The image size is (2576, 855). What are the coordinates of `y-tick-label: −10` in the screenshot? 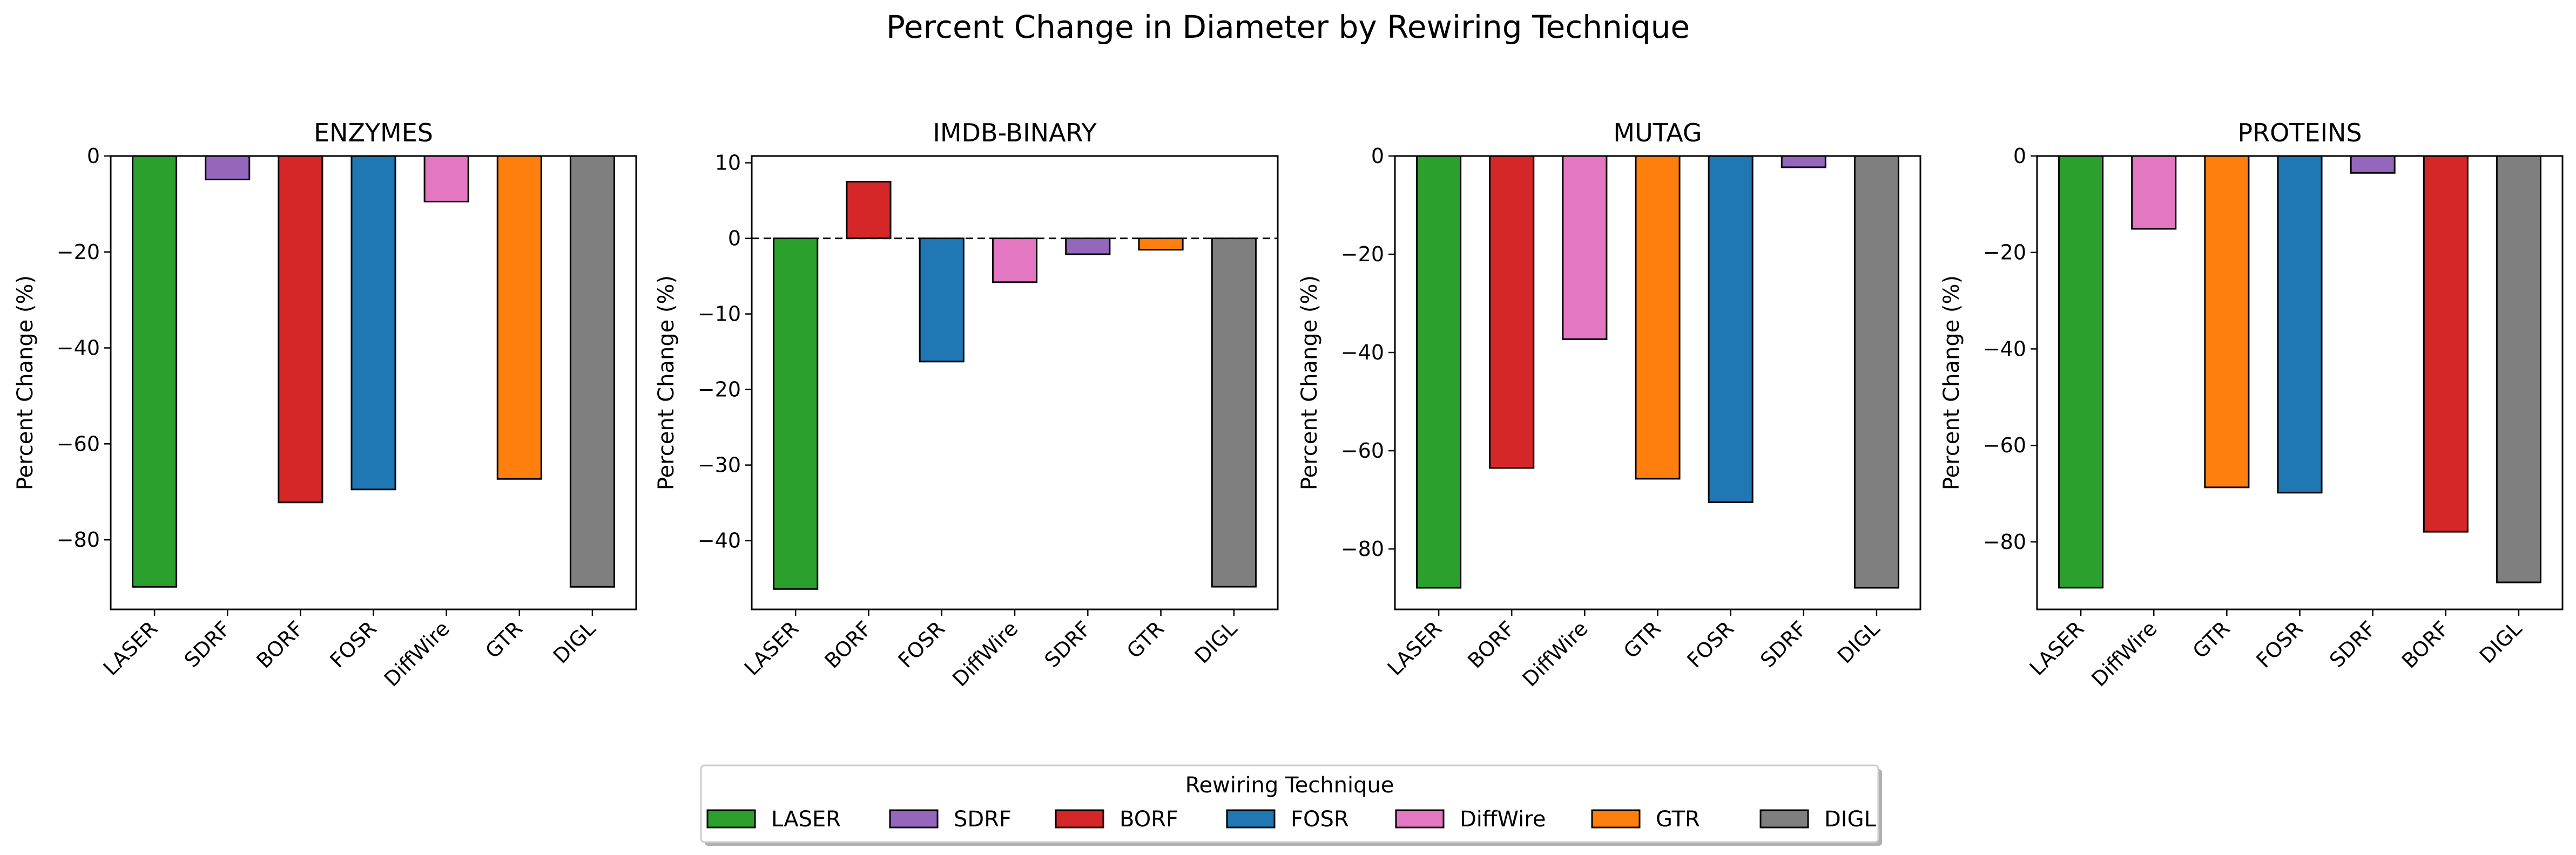 It's located at (719, 314).